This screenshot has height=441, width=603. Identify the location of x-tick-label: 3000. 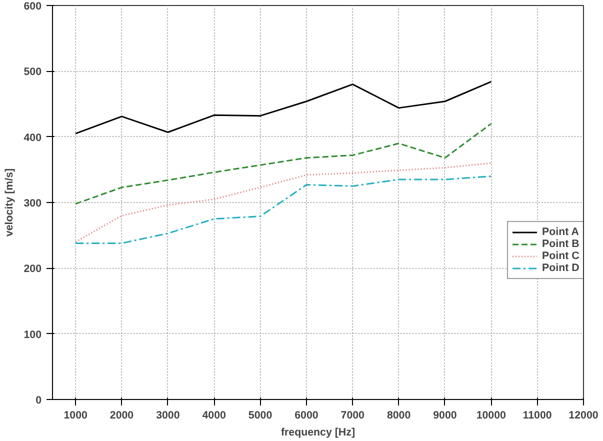
(168, 416).